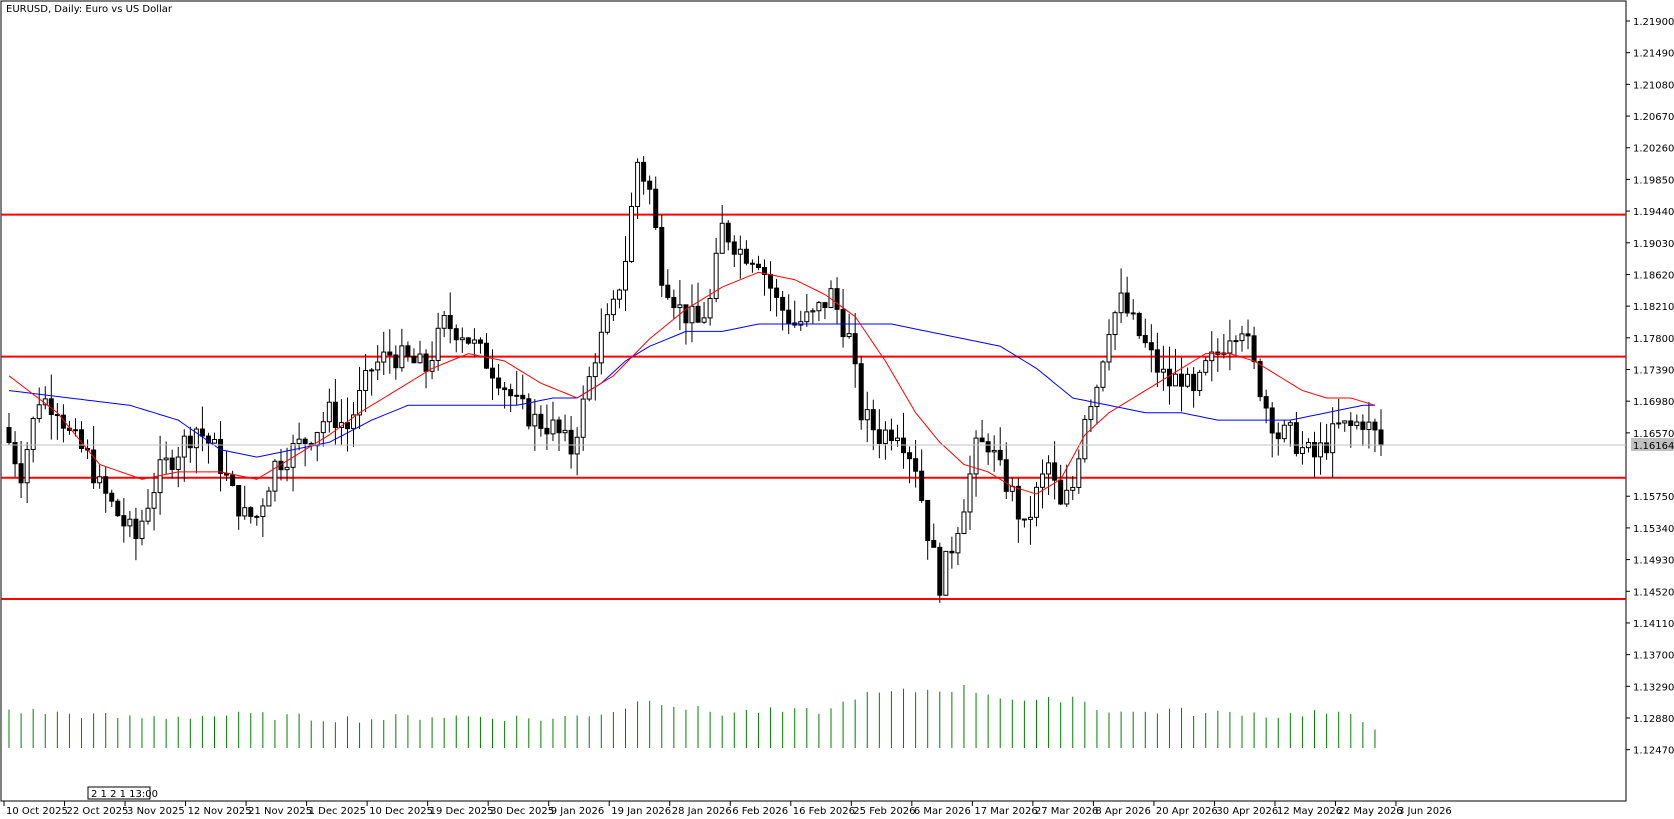 The image size is (1674, 819). I want to click on y-tick-label: 1.20260, so click(1653, 149).